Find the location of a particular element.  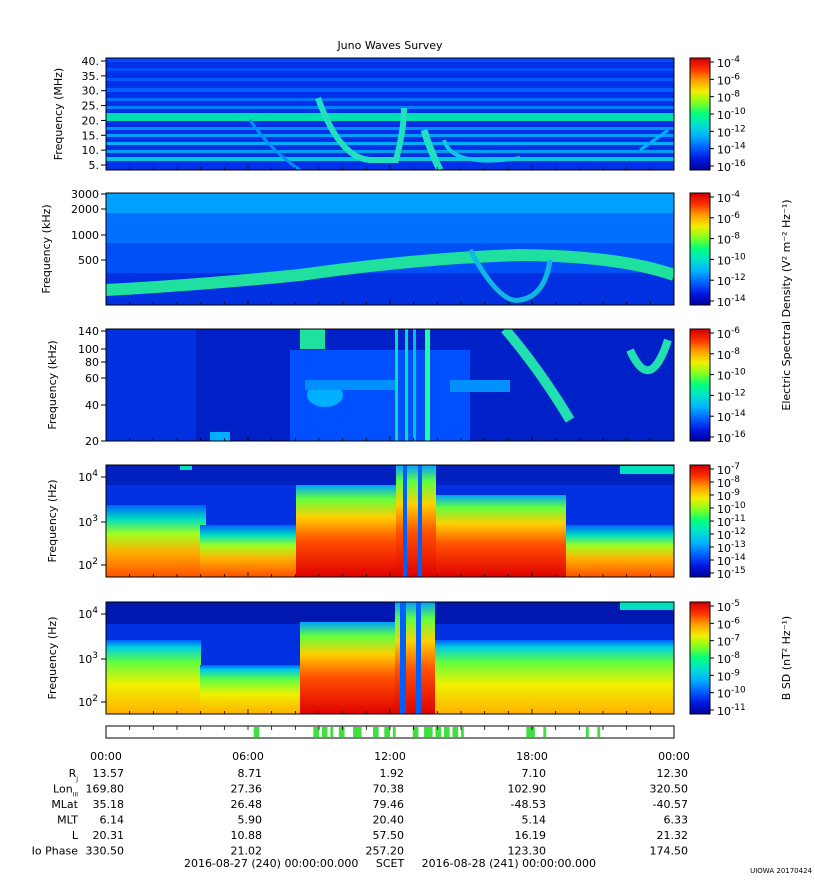

ephemeris-row-label: MLat is located at coordinates (64, 804).